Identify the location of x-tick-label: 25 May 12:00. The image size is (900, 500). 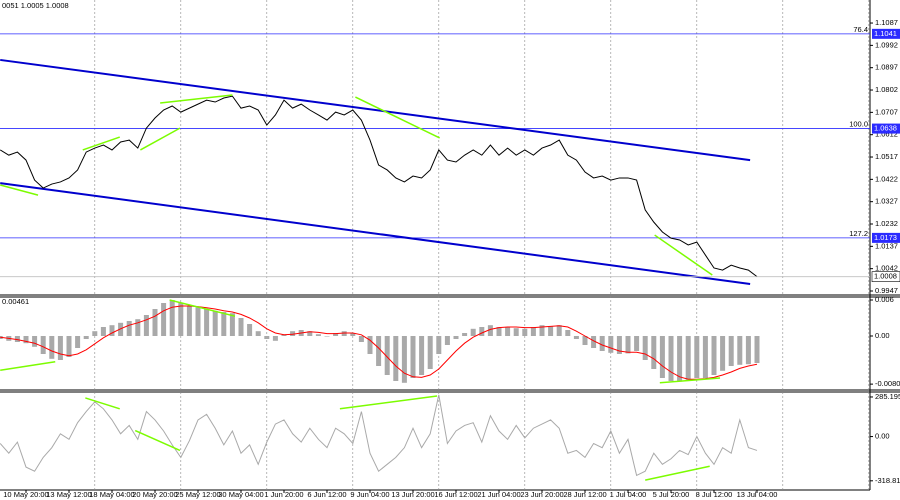
(197, 494).